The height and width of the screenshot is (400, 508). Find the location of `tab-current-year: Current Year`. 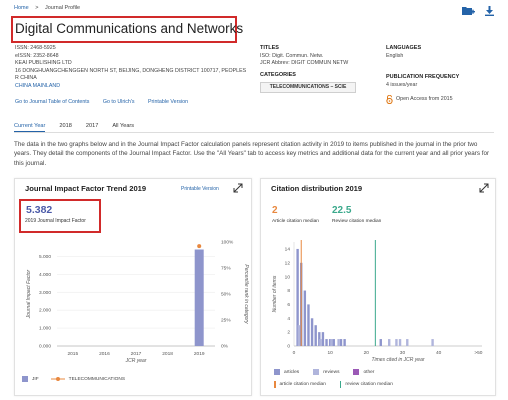

tab-current-year: Current Year is located at coordinates (30, 127).